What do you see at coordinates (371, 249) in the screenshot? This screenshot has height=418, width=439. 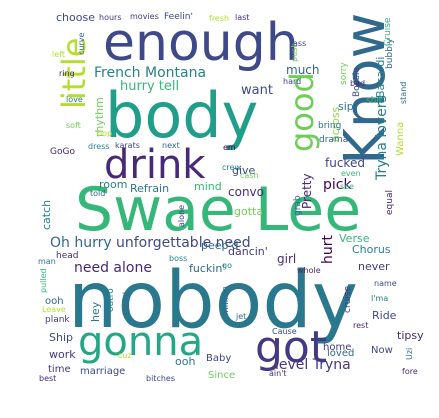 I see `word-chorus: Chorus` at bounding box center [371, 249].